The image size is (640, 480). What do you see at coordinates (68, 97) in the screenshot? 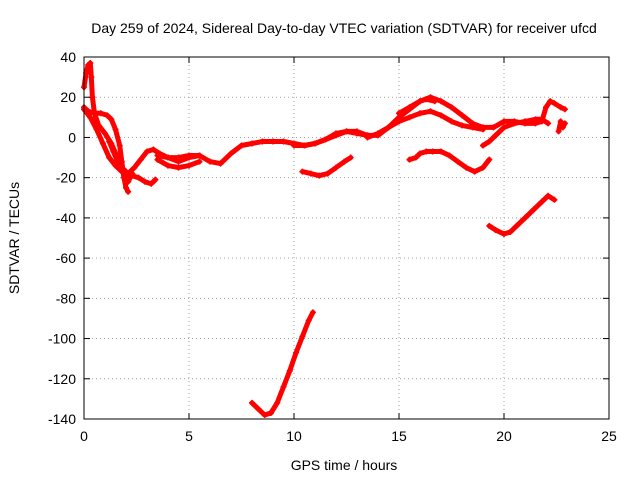
I see `y-tick-label: 20` at bounding box center [68, 97].